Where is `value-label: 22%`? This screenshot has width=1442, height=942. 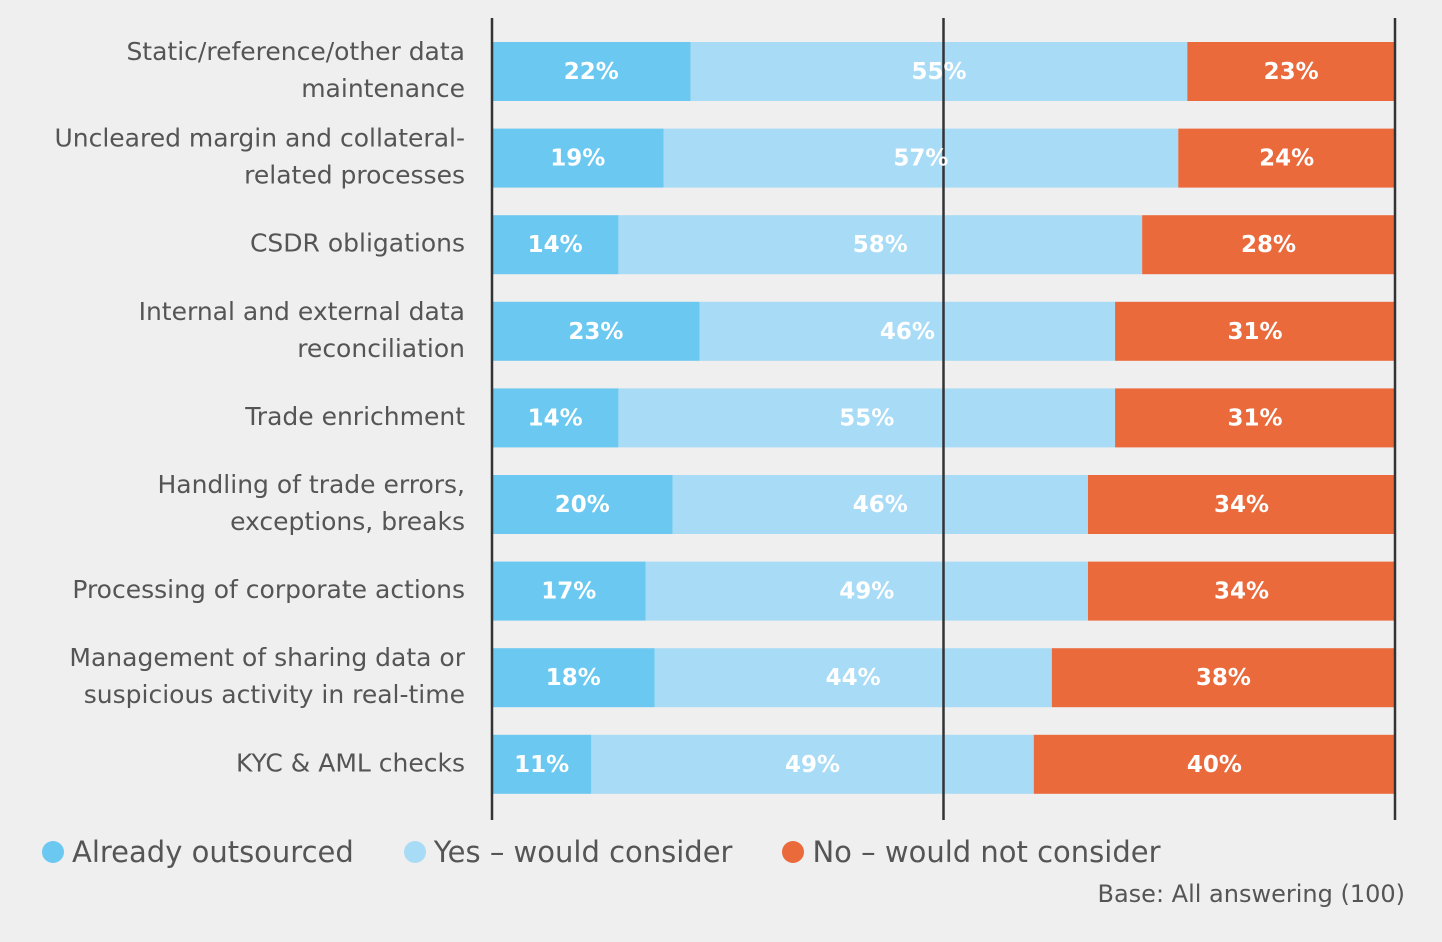
value-label: 22% is located at coordinates (591, 72).